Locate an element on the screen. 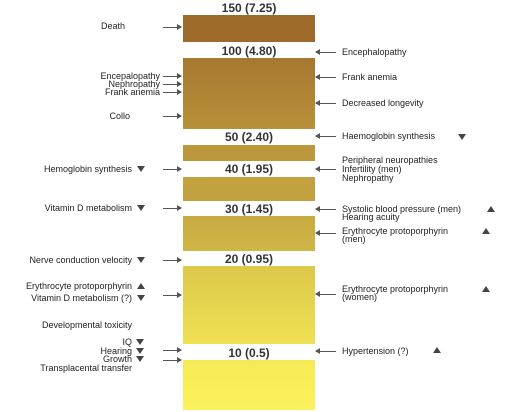  label-transplacental-transfer: Transplacental transfer is located at coordinates (86, 368).